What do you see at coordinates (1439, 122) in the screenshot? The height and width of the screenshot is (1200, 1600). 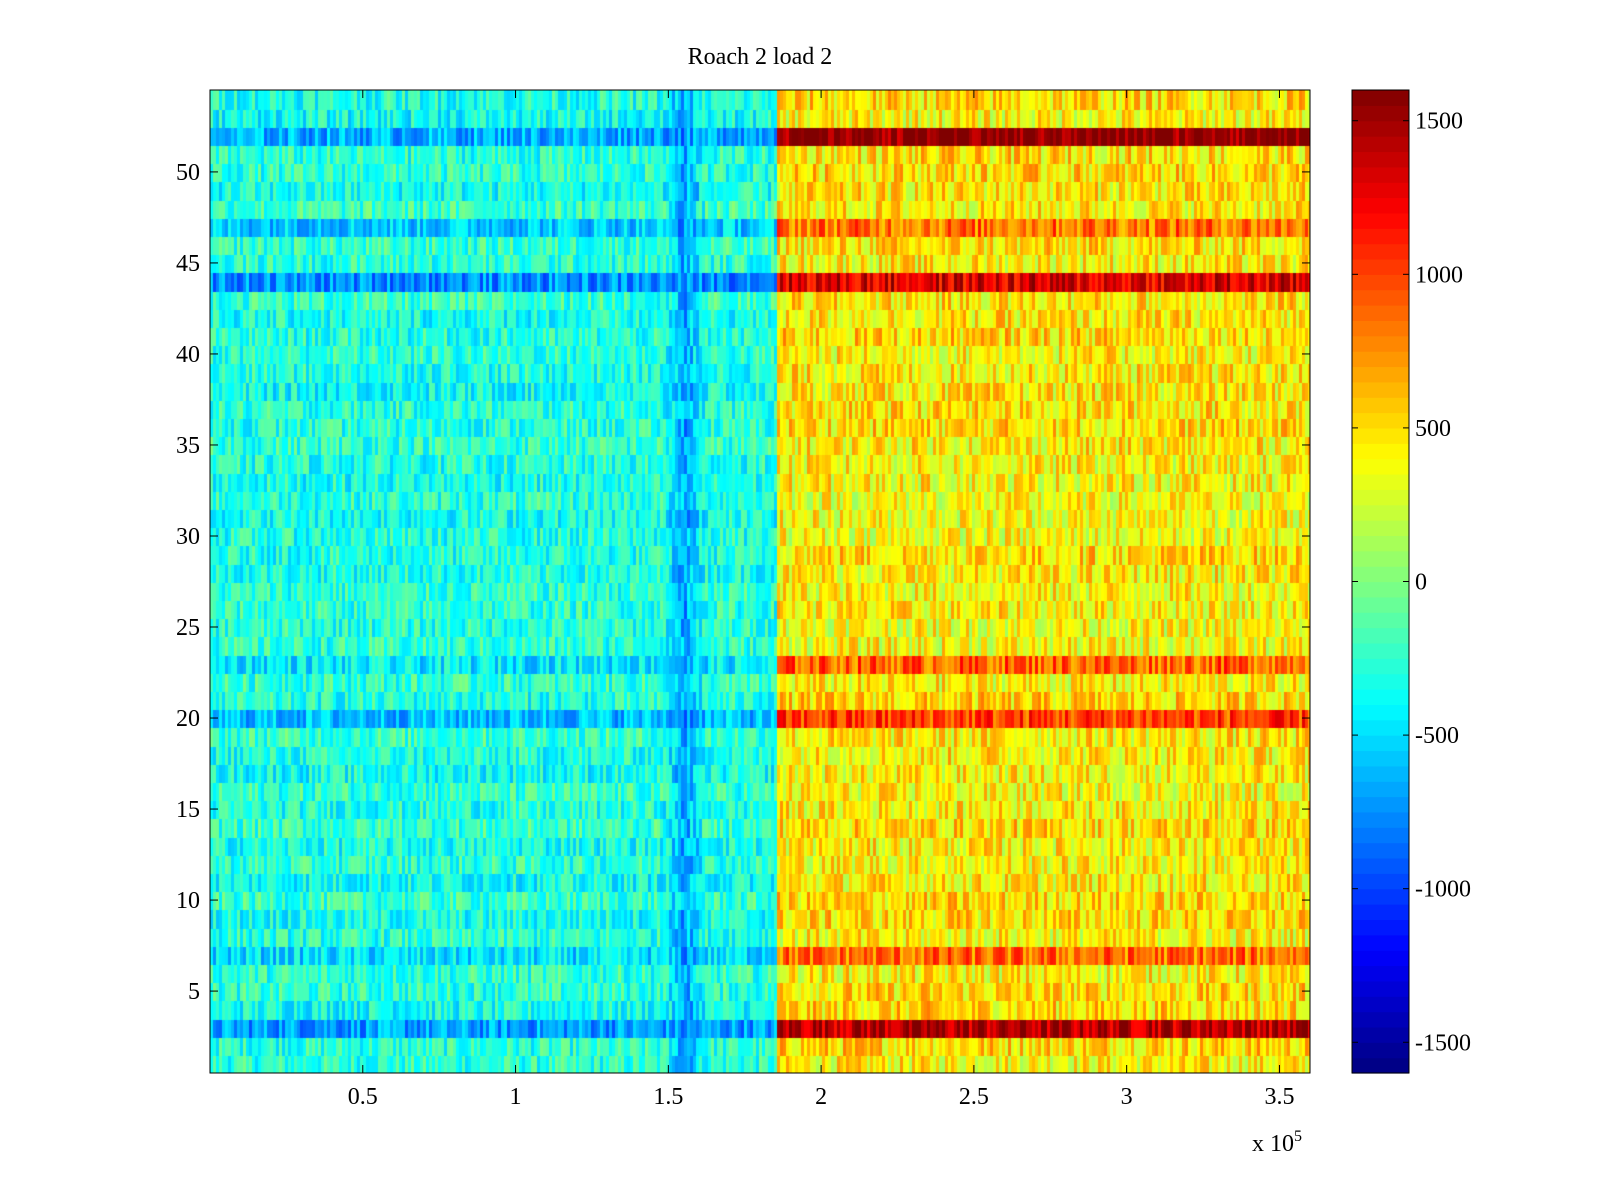 I see `colorbar-tick-label: 1500` at bounding box center [1439, 122].